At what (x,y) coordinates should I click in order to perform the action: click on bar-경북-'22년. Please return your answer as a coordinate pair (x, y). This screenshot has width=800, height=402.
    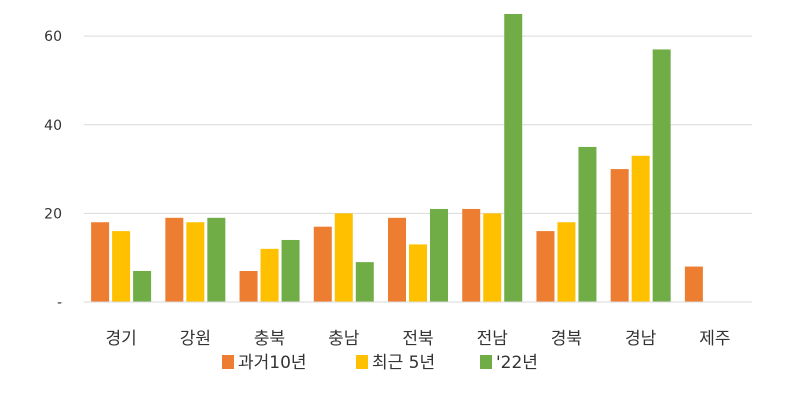
    Looking at the image, I should click on (587, 224).